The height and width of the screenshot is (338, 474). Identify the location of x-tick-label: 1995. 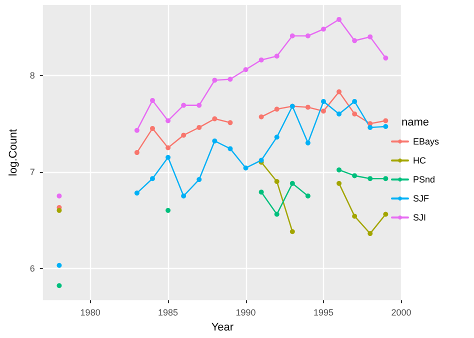
(323, 313).